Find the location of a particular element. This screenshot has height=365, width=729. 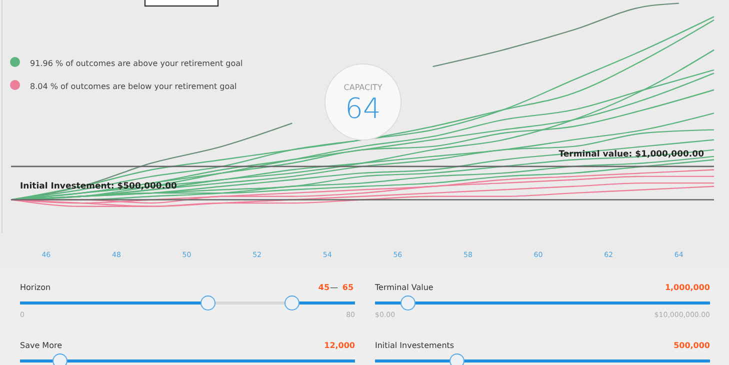

text: 45 is located at coordinates (324, 287).